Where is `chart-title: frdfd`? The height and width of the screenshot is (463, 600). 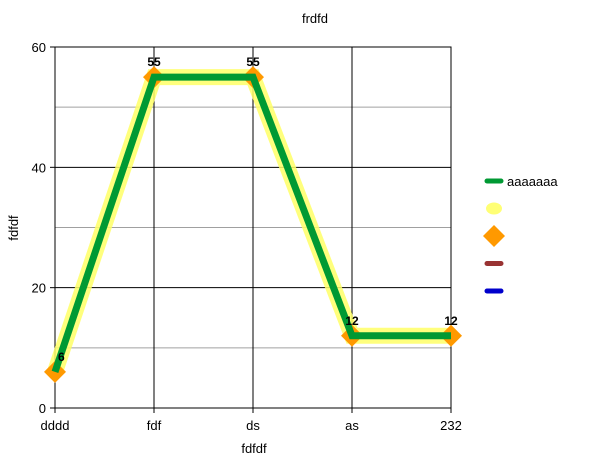 chart-title: frdfd is located at coordinates (315, 18).